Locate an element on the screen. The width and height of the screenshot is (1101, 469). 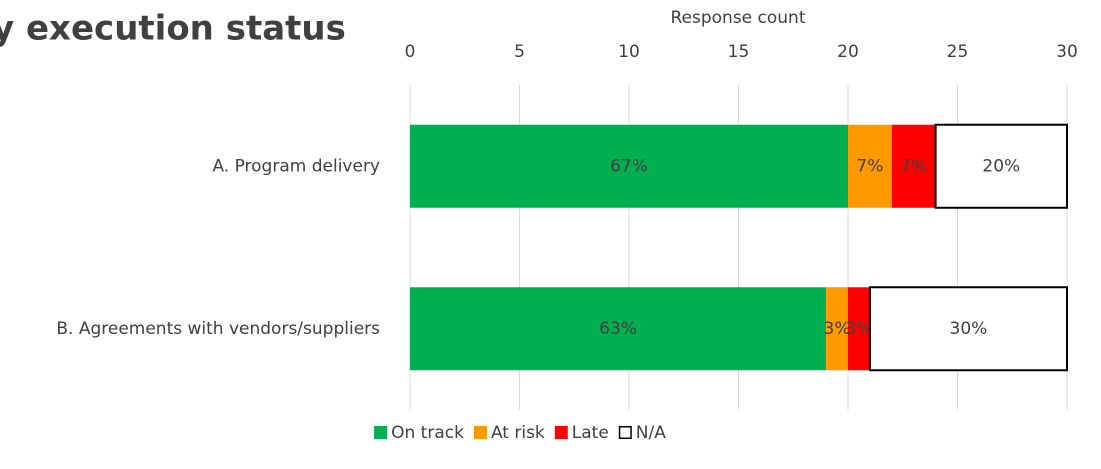
legend-label: On track is located at coordinates (427, 433).